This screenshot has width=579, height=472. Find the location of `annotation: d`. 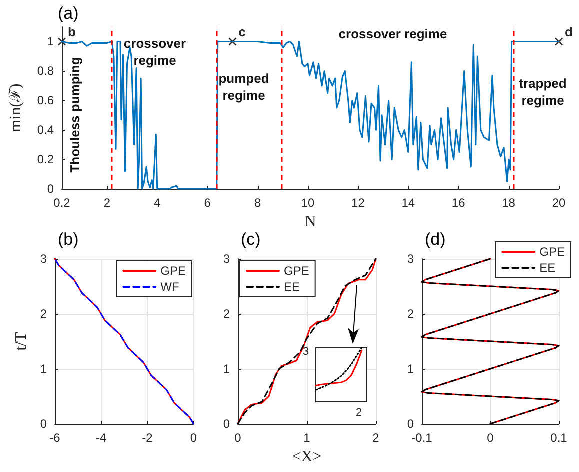

annotation: d is located at coordinates (569, 32).